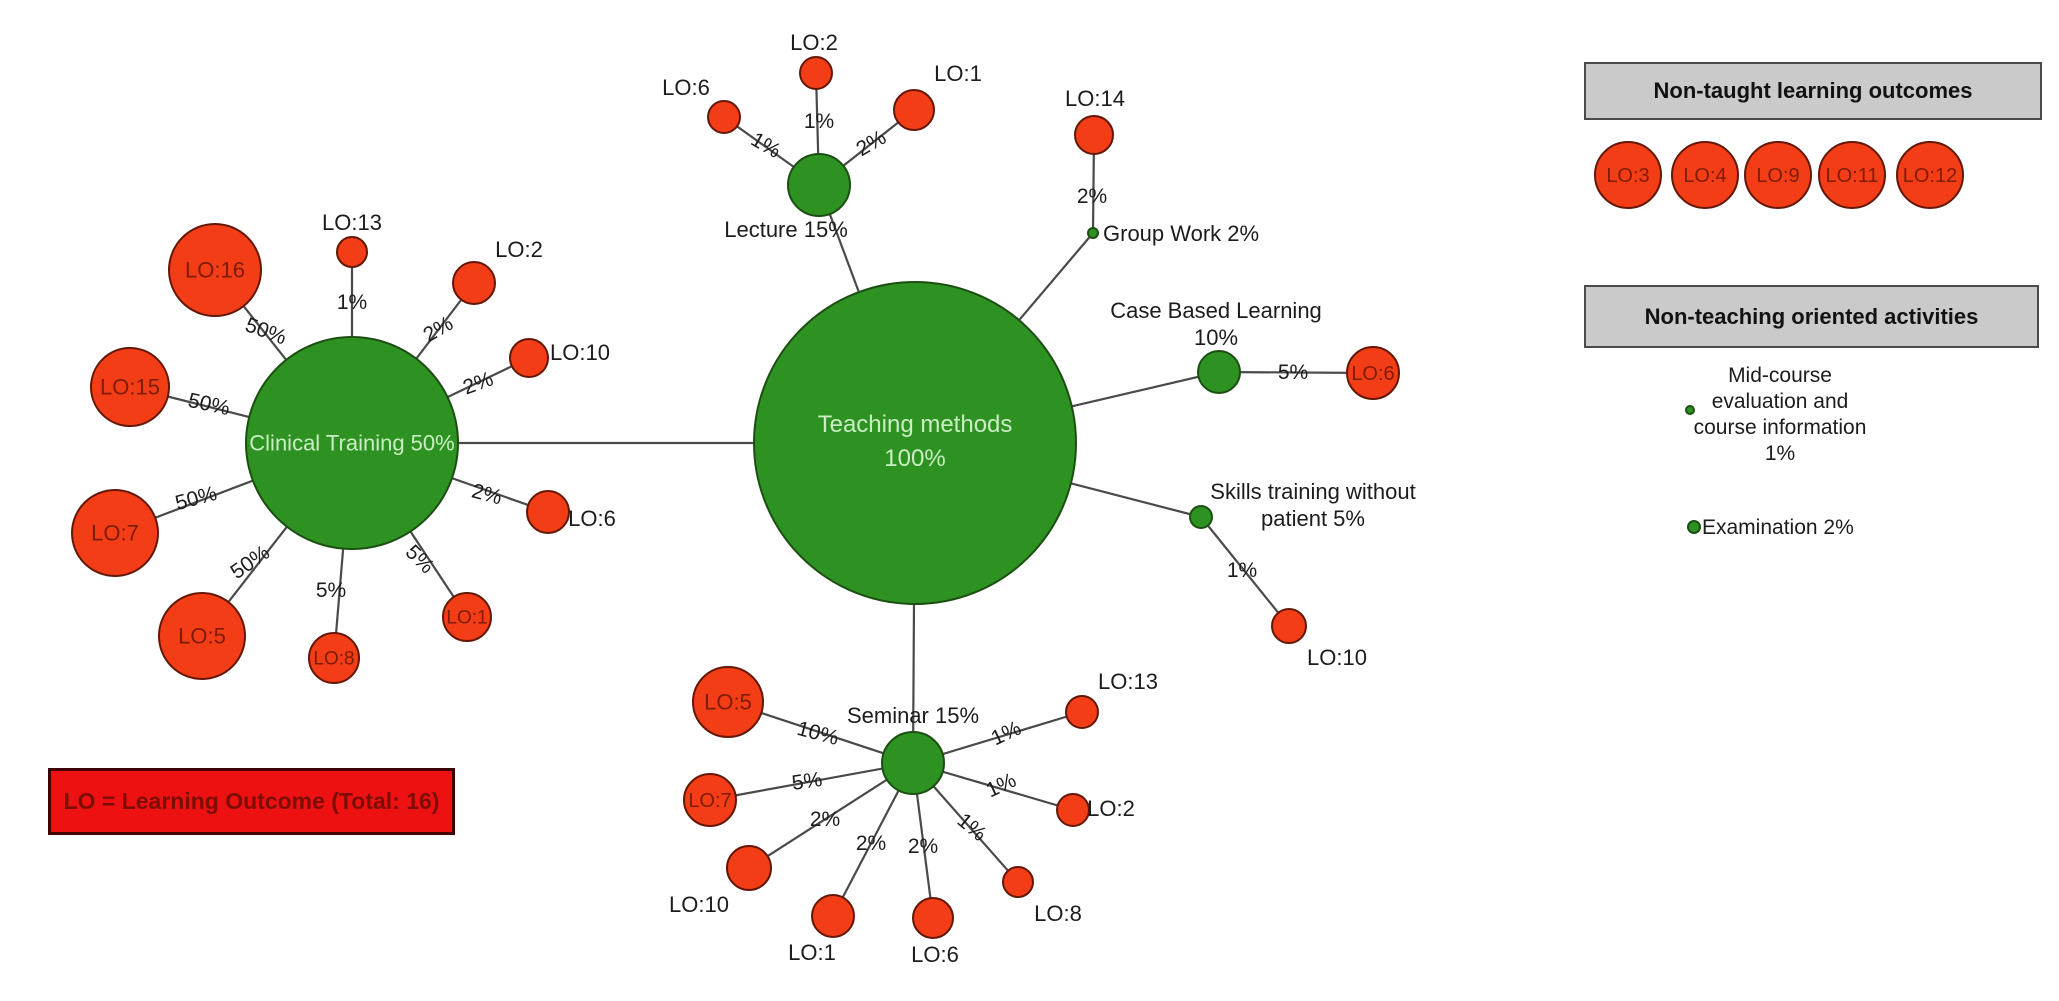 Image resolution: width=2059 pixels, height=1001 pixels. What do you see at coordinates (818, 733) in the screenshot?
I see `edge-label-12: 10%` at bounding box center [818, 733].